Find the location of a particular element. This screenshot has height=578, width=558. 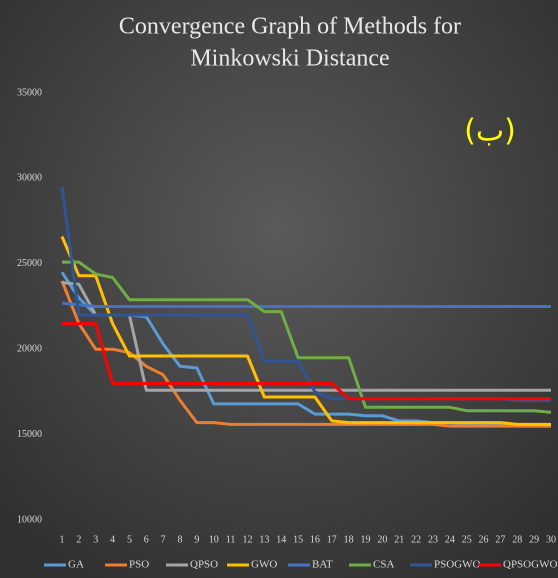

x-tick-label: 30 is located at coordinates (551, 539).